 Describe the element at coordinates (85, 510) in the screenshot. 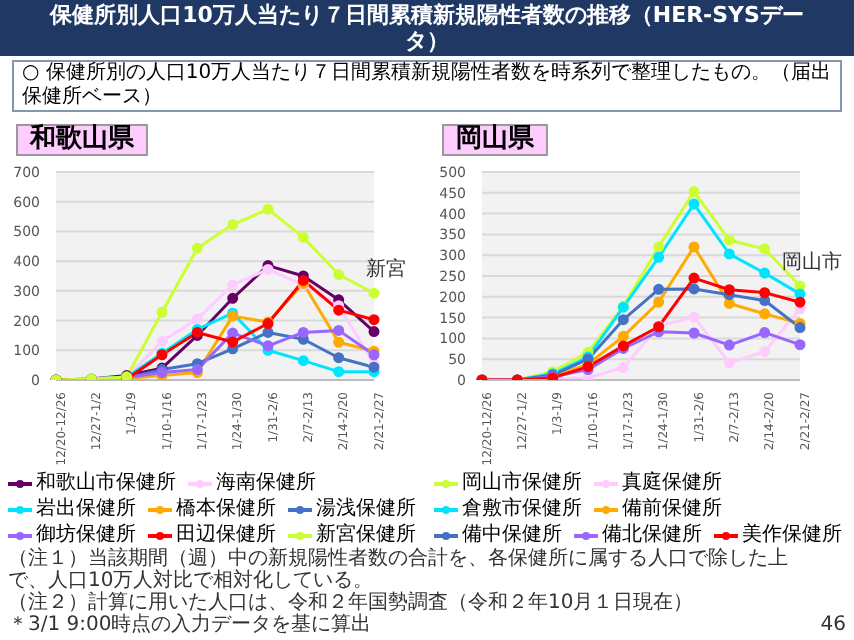

I see `legend-label: 岩出保健所` at that location.